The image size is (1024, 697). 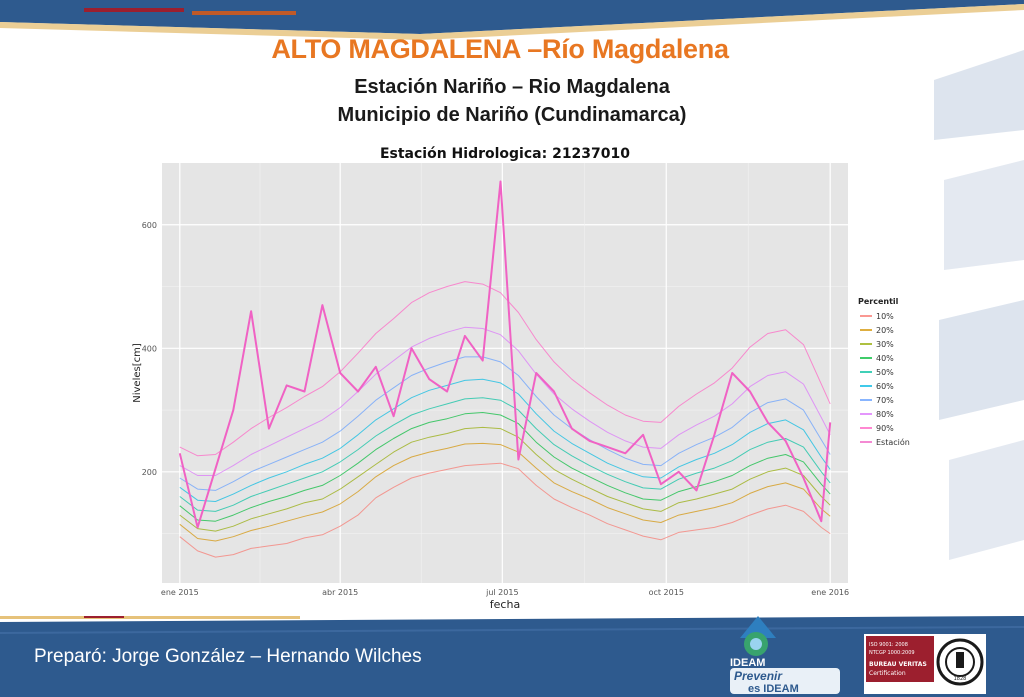 What do you see at coordinates (885, 414) in the screenshot?
I see `legend-entry: 80%` at bounding box center [885, 414].